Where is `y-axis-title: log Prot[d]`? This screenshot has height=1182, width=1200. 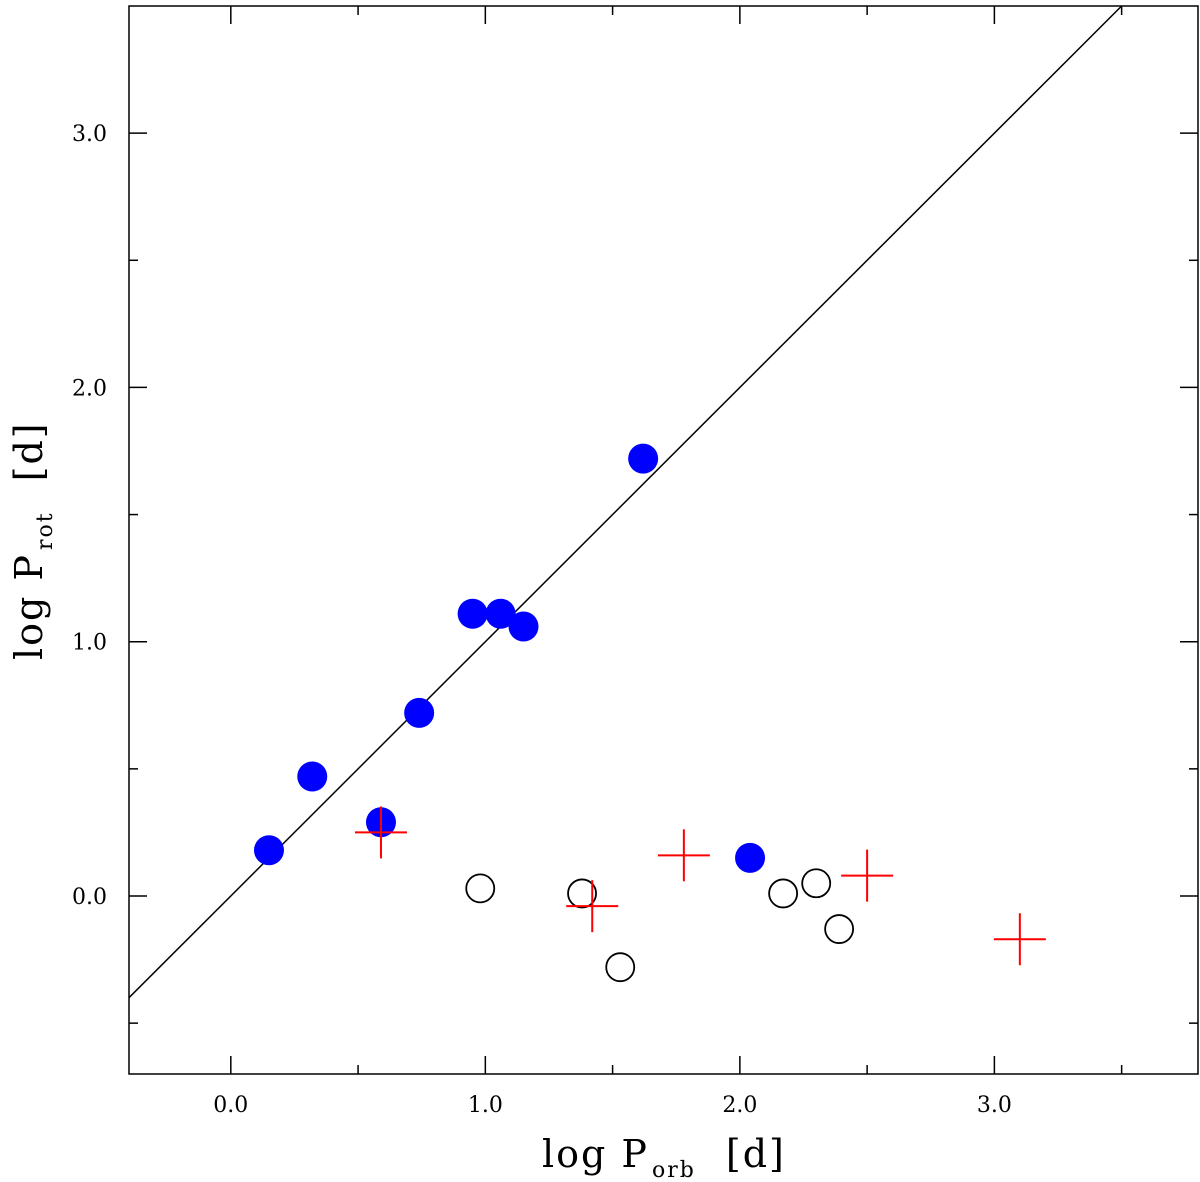
y-axis-title: log Prot[d] is located at coordinates (32, 540).